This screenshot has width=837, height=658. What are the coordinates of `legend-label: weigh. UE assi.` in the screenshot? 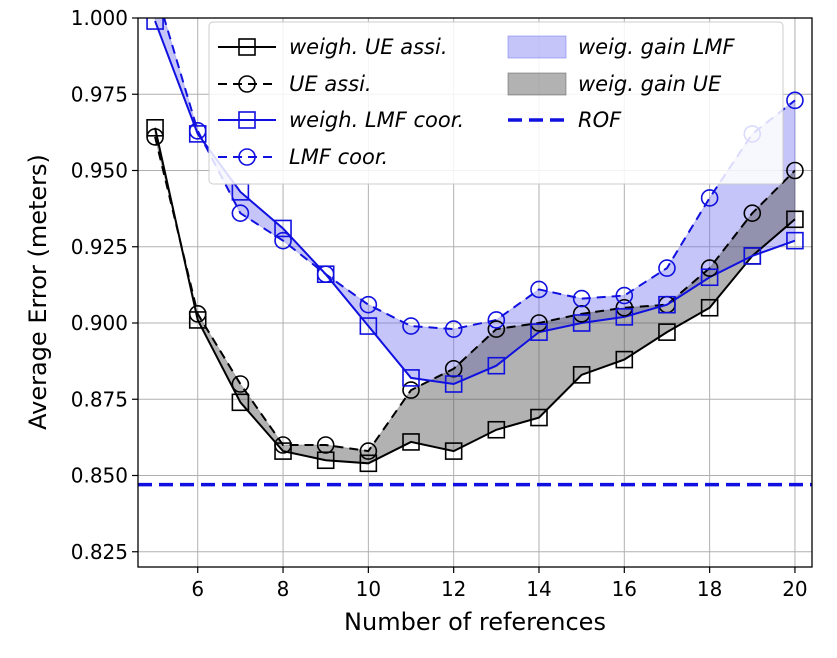 It's located at (368, 47).